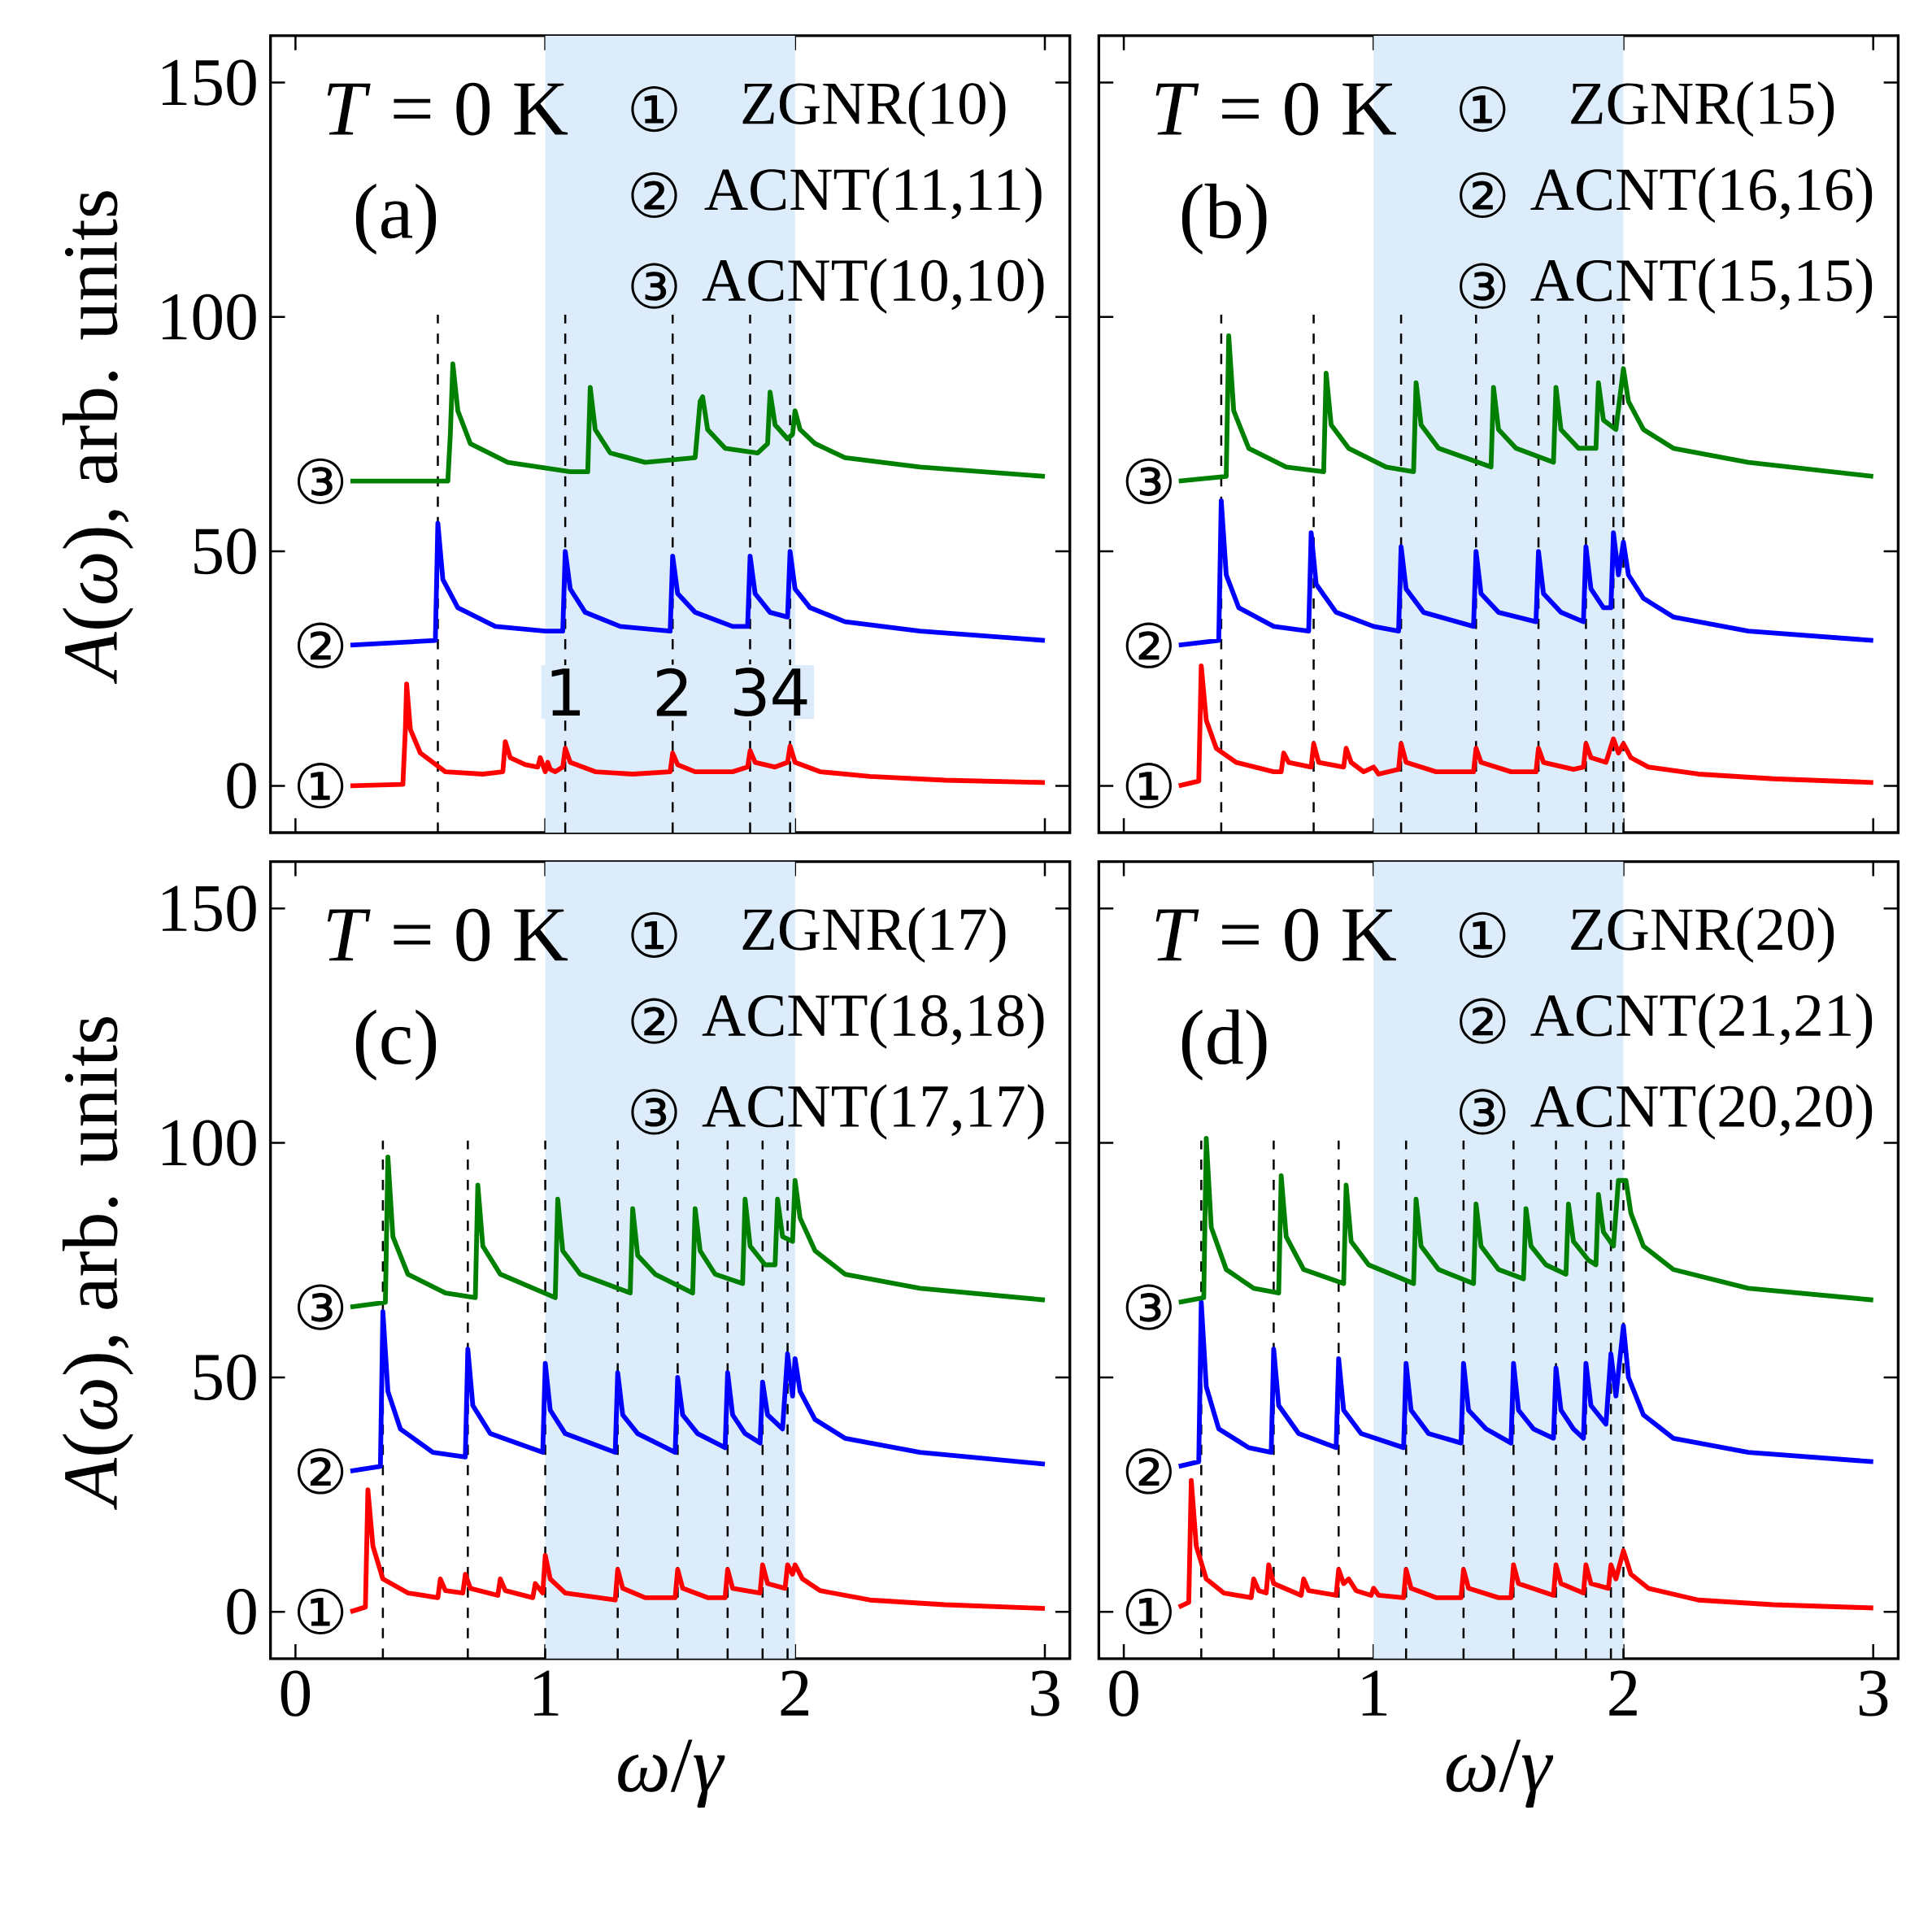  Describe the element at coordinates (396, 219) in the screenshot. I see `annotation: (a)` at that location.